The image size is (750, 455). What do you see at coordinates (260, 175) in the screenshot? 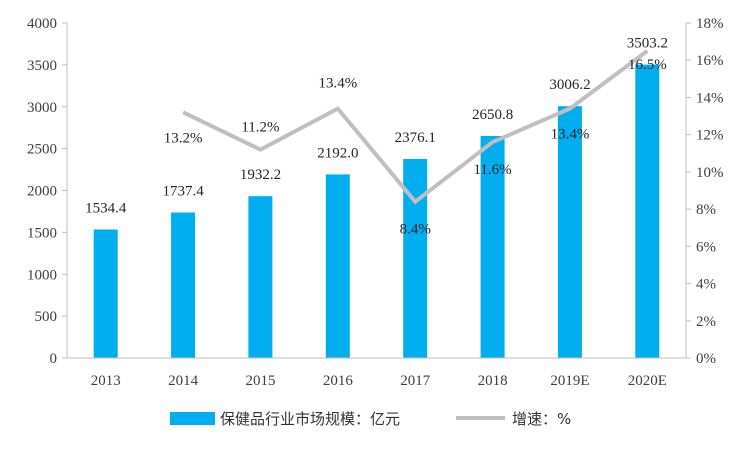
I see `bar-value-label: 1932.2` at bounding box center [260, 175].